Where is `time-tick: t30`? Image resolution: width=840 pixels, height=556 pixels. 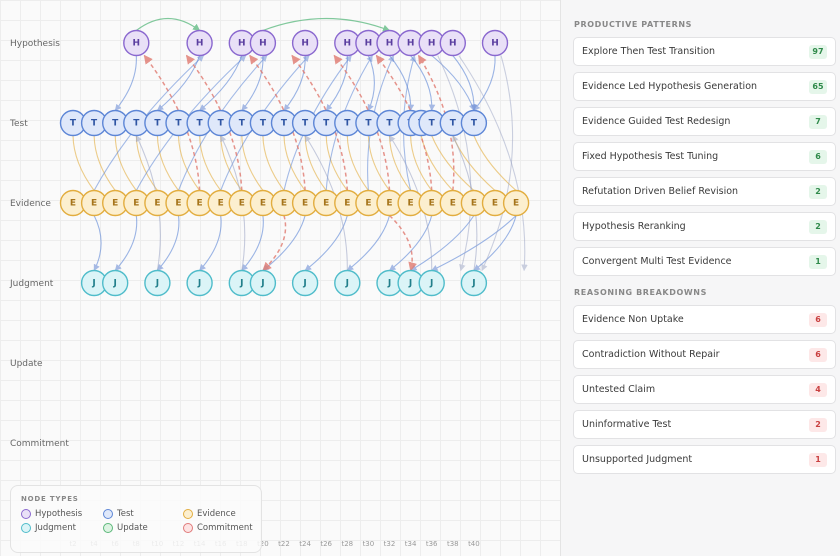 time-tick: t30 is located at coordinates (369, 544).